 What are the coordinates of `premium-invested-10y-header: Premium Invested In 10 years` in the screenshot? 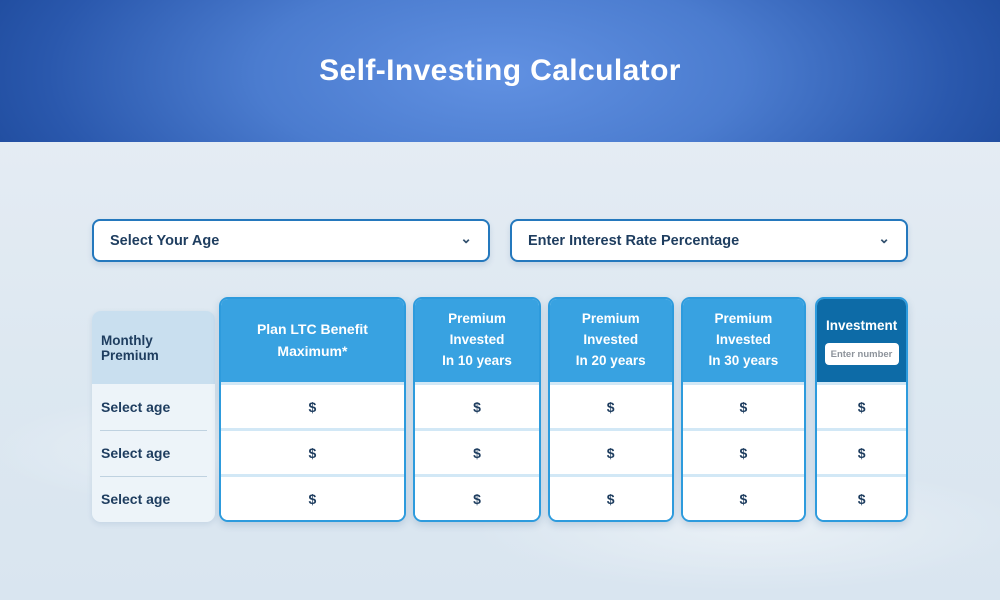 It's located at (477, 340).